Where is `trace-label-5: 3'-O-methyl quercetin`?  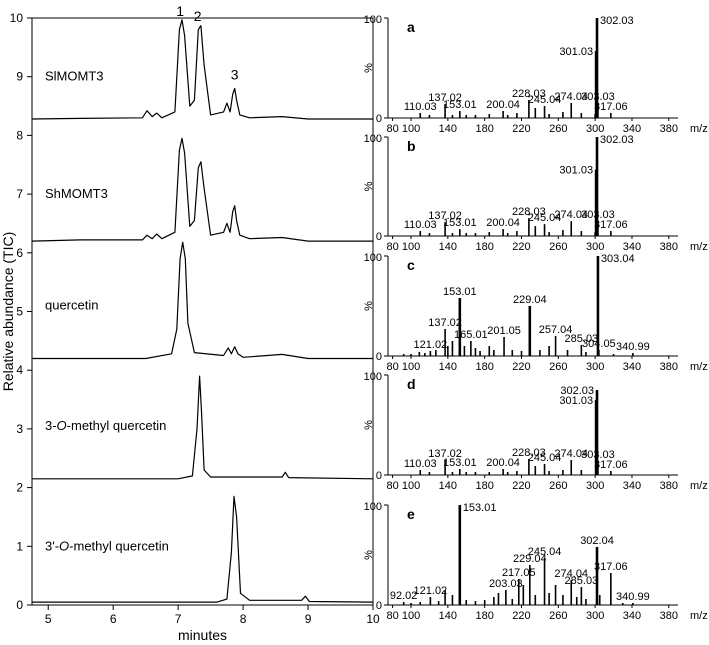
trace-label-5: 3'-O-methyl quercetin is located at coordinates (107, 545).